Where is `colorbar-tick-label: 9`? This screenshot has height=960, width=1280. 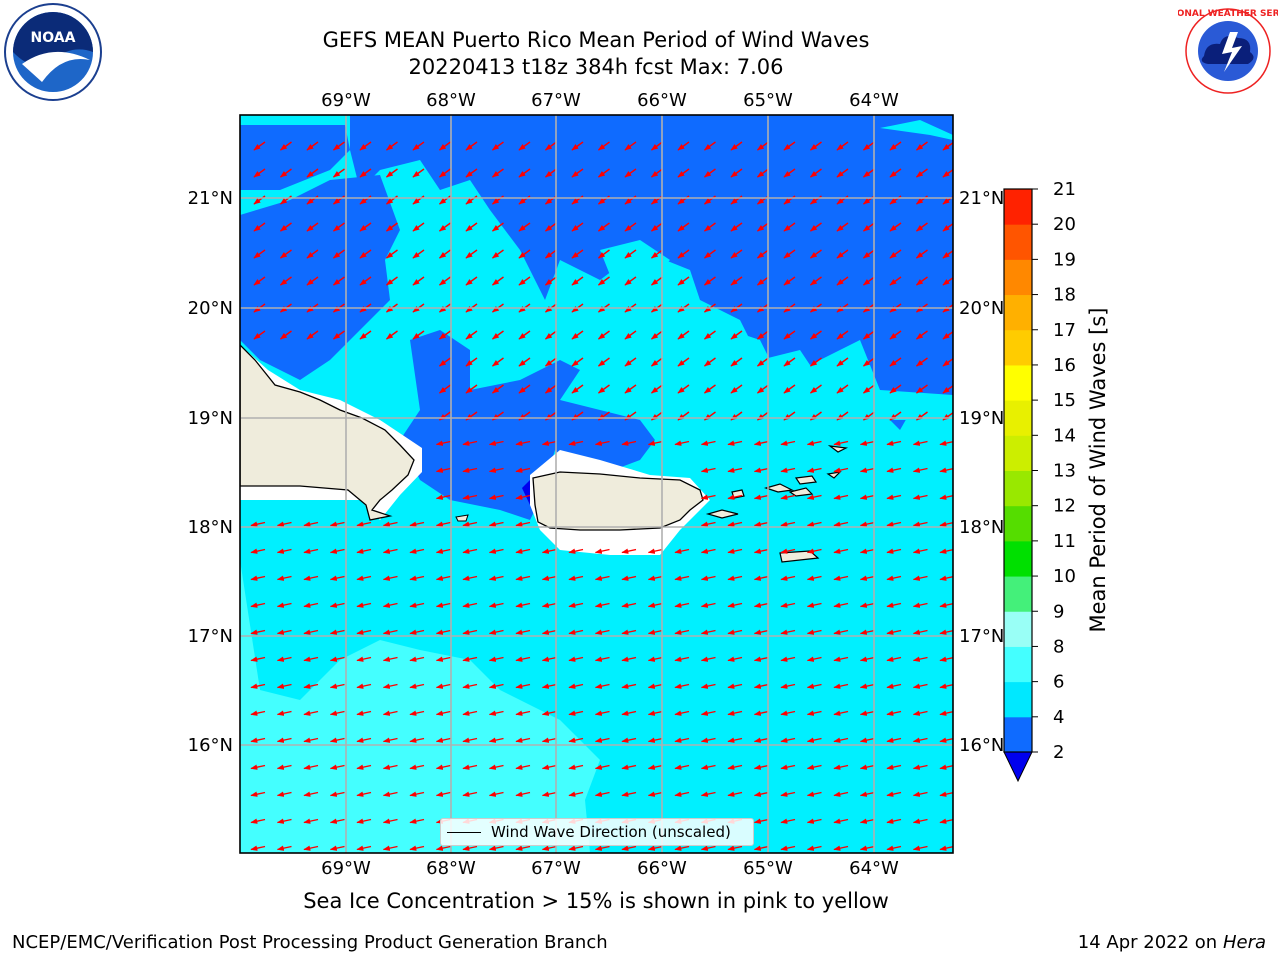
colorbar-tick-label: 9 is located at coordinates (1058, 611).